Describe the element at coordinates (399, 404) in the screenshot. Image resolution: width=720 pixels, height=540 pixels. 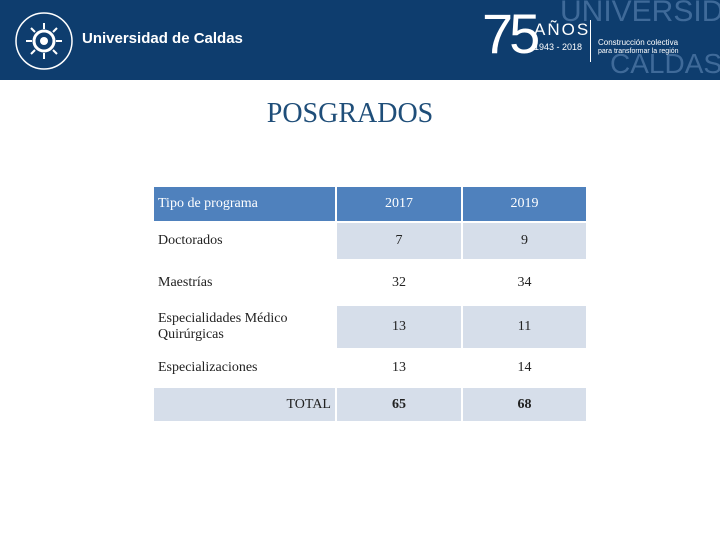
I see `table-cell: 65` at that location.